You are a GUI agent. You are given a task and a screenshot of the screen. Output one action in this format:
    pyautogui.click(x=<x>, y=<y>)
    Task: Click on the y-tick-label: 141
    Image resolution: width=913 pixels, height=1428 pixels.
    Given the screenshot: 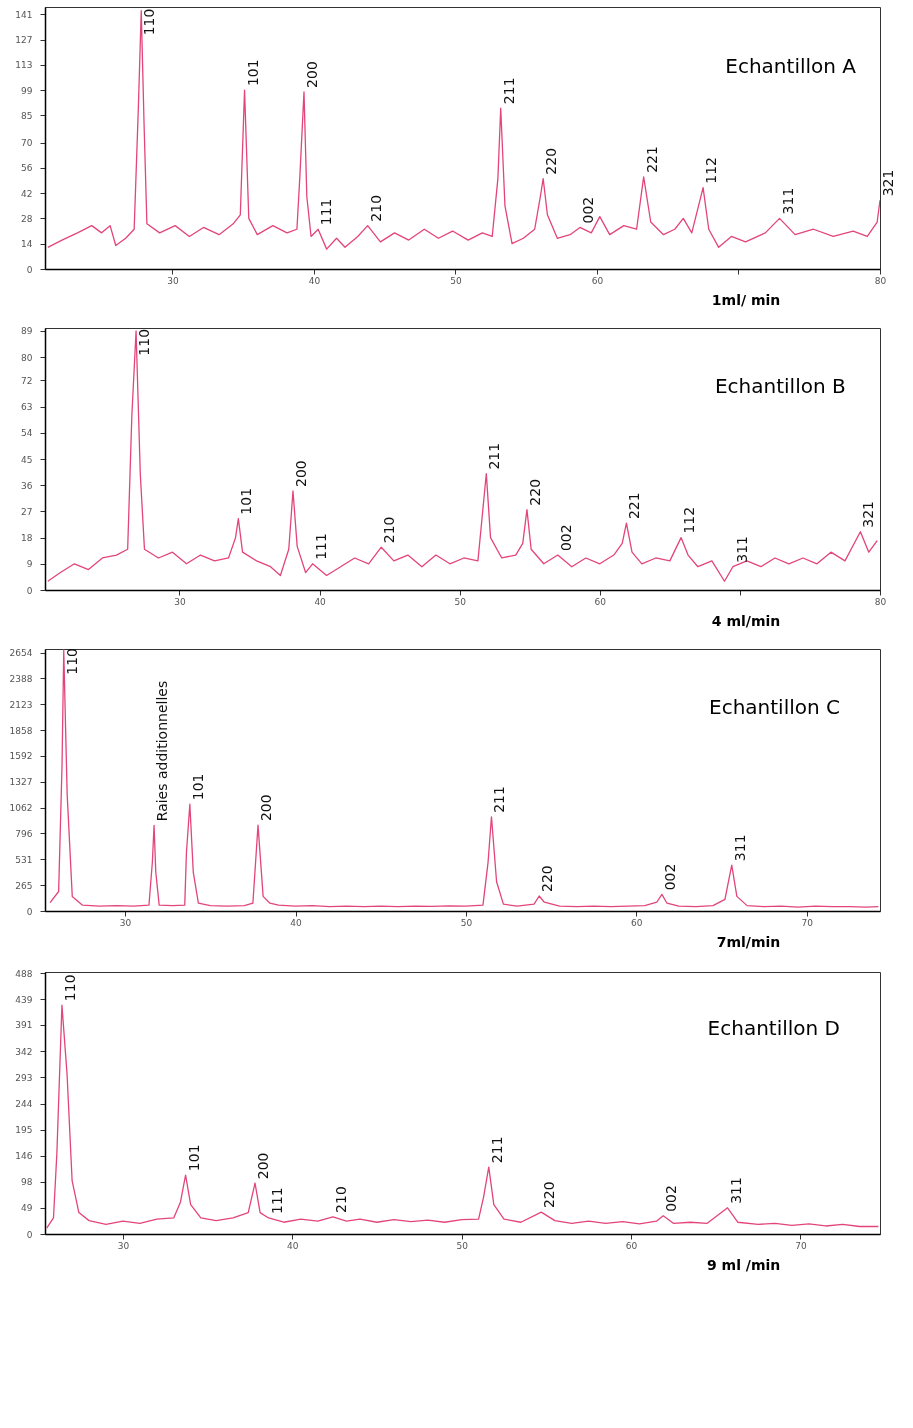 What is the action you would take?
    pyautogui.click(x=24, y=14)
    